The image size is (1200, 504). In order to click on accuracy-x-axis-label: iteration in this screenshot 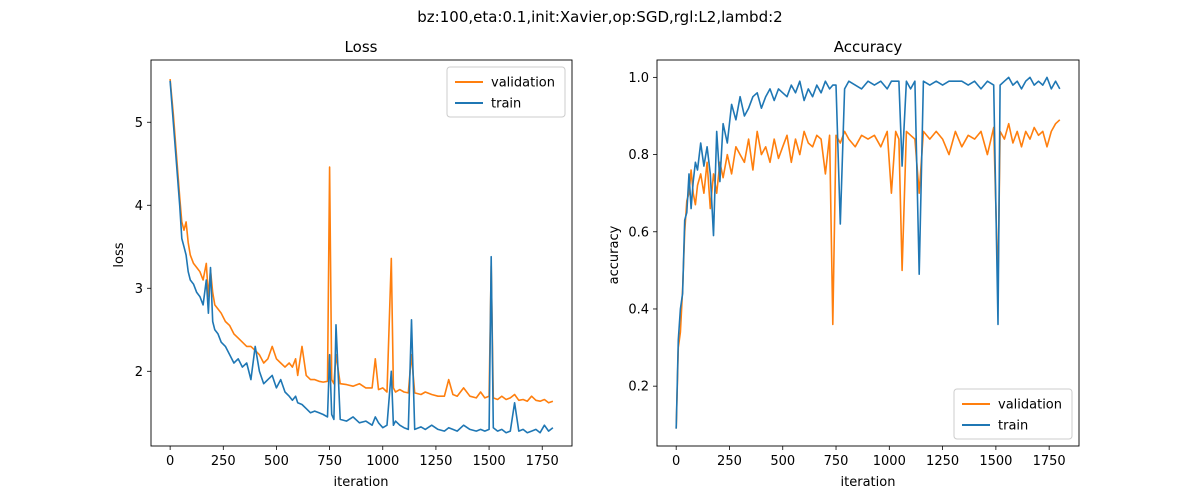, I will do `click(868, 482)`.